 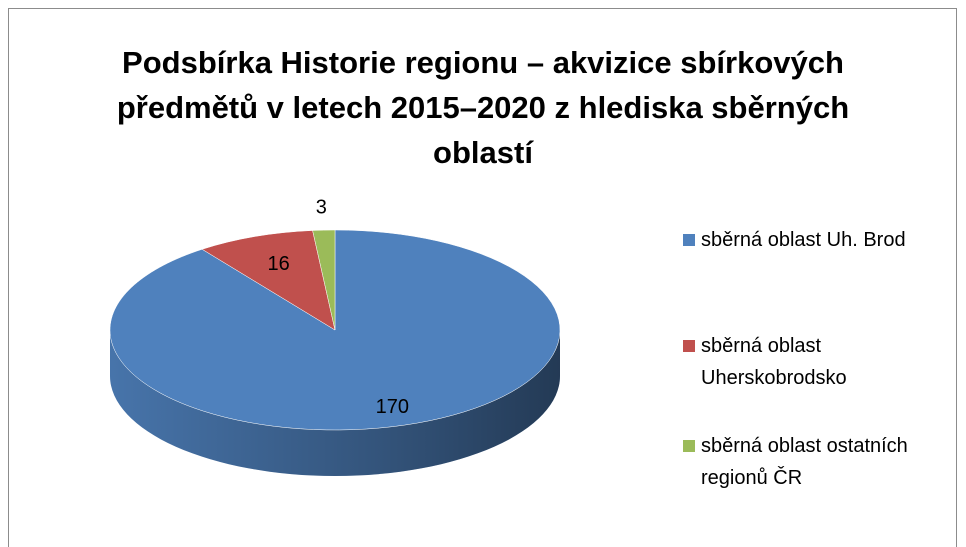 I want to click on legend-label: sběrná oblast Uh. Brod, so click(x=803, y=240).